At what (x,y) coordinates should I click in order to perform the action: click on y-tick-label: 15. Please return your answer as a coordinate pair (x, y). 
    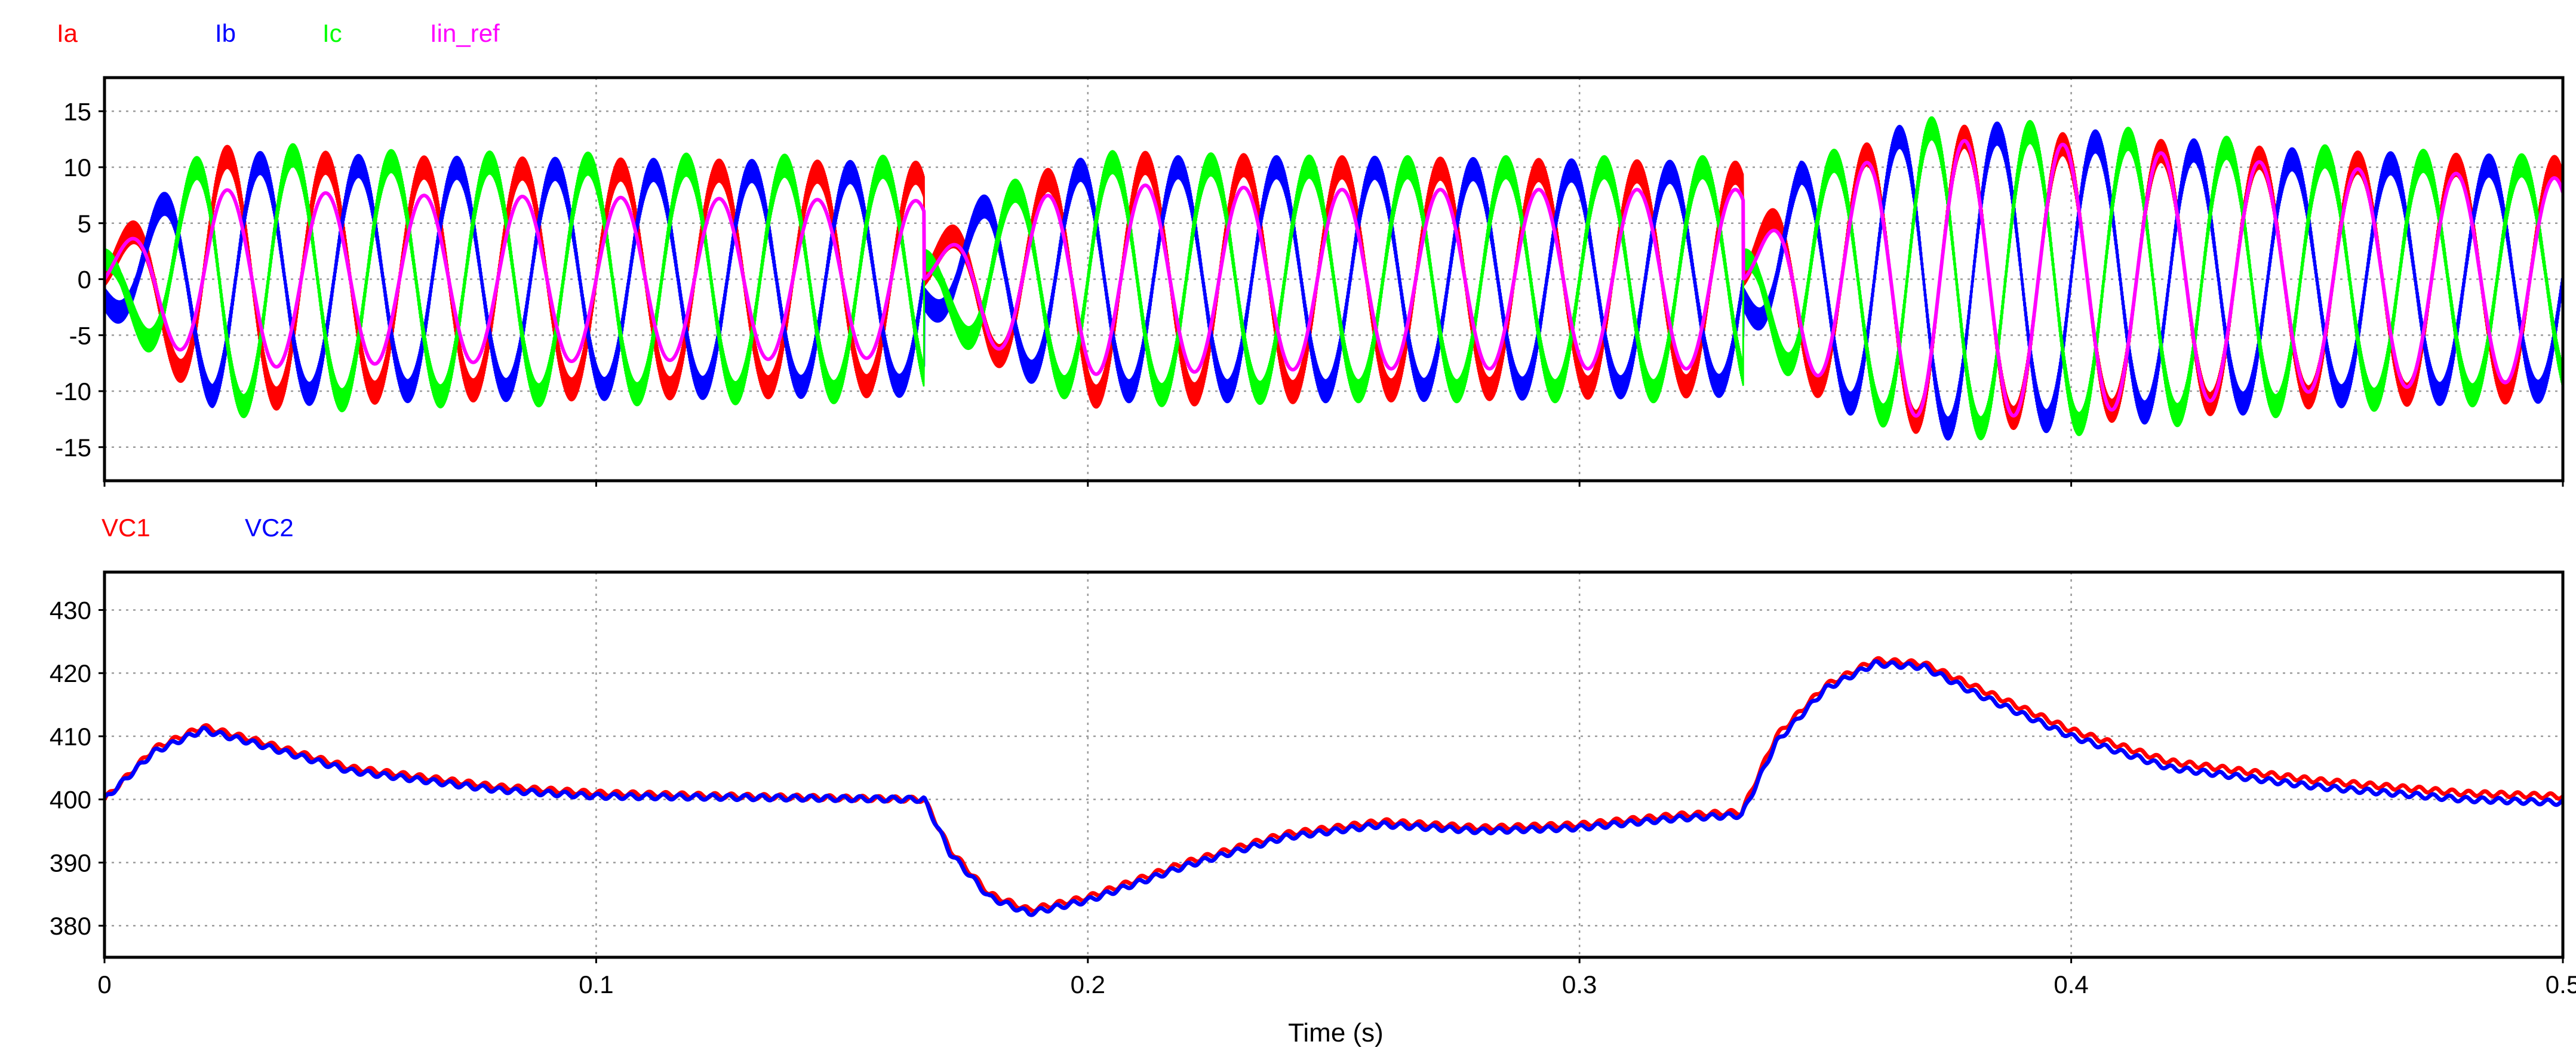
    Looking at the image, I should click on (77, 111).